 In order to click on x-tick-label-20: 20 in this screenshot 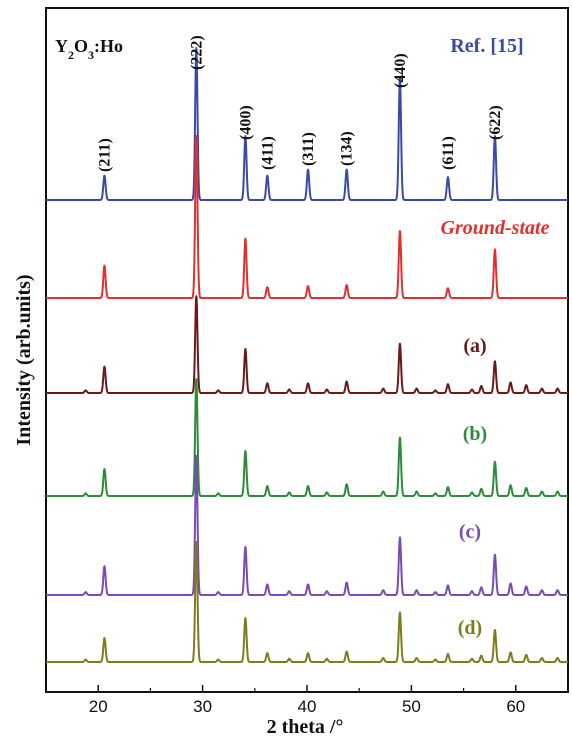, I will do `click(98, 706)`.